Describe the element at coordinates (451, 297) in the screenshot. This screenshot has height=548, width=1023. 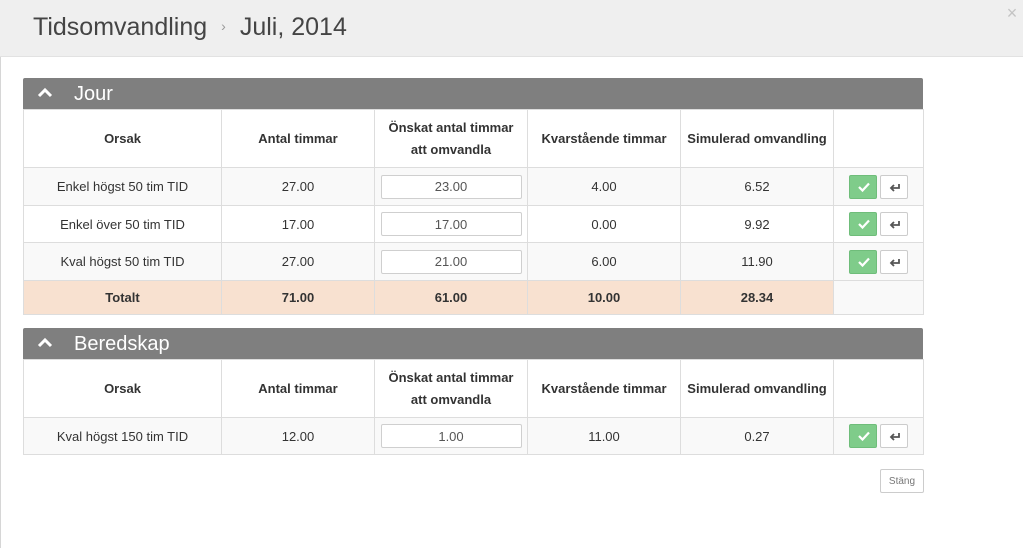
I see `total-wanted: 61.00` at that location.